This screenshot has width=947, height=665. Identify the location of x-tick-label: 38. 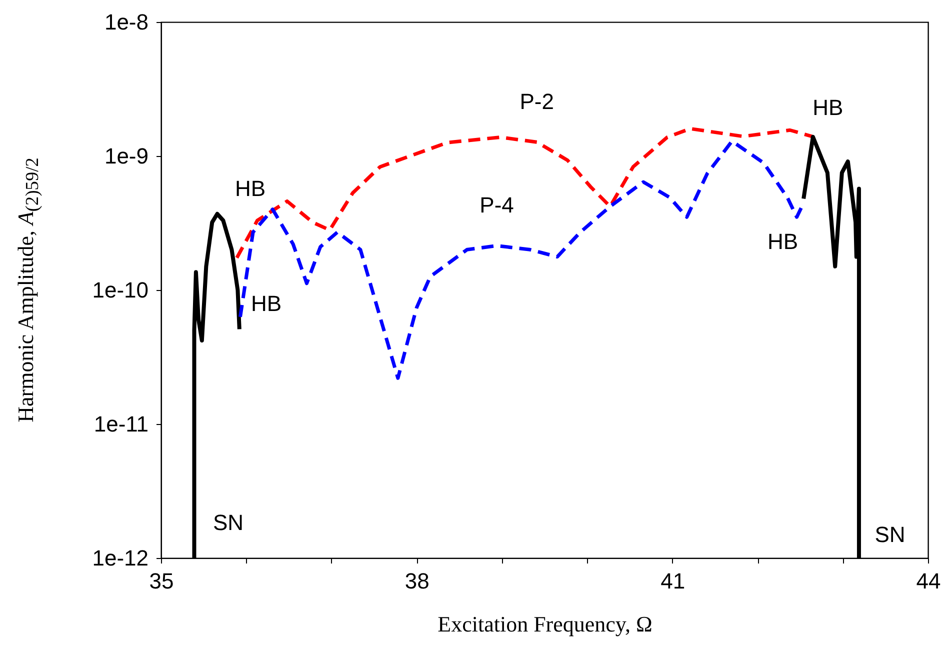
(417, 581).